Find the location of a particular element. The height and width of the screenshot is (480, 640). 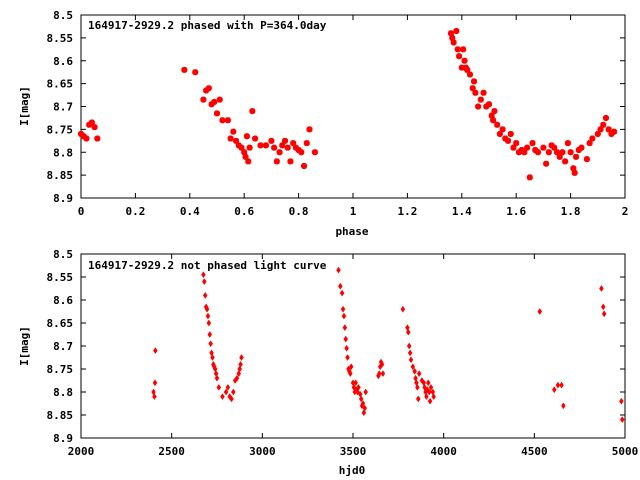

x-tick-label: 1.6 is located at coordinates (516, 211).